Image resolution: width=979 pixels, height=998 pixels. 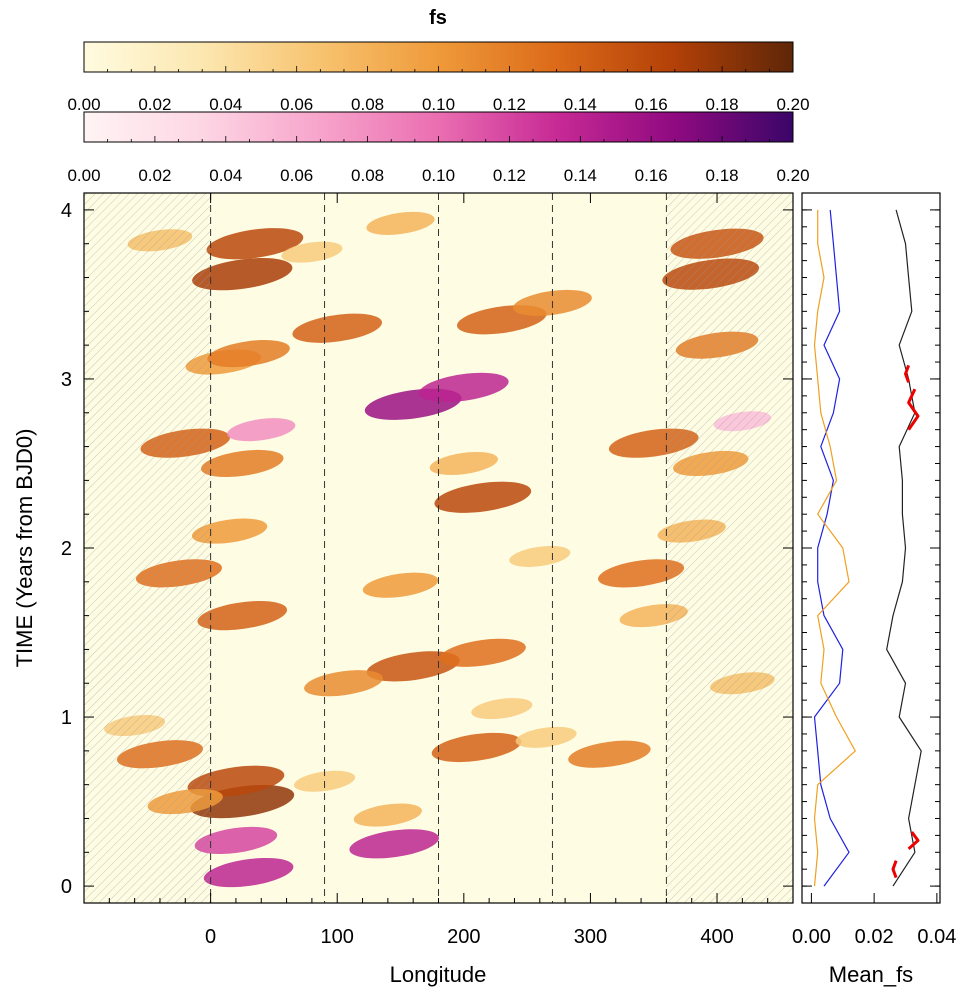 What do you see at coordinates (66, 718) in the screenshot?
I see `y-tick-label: 1` at bounding box center [66, 718].